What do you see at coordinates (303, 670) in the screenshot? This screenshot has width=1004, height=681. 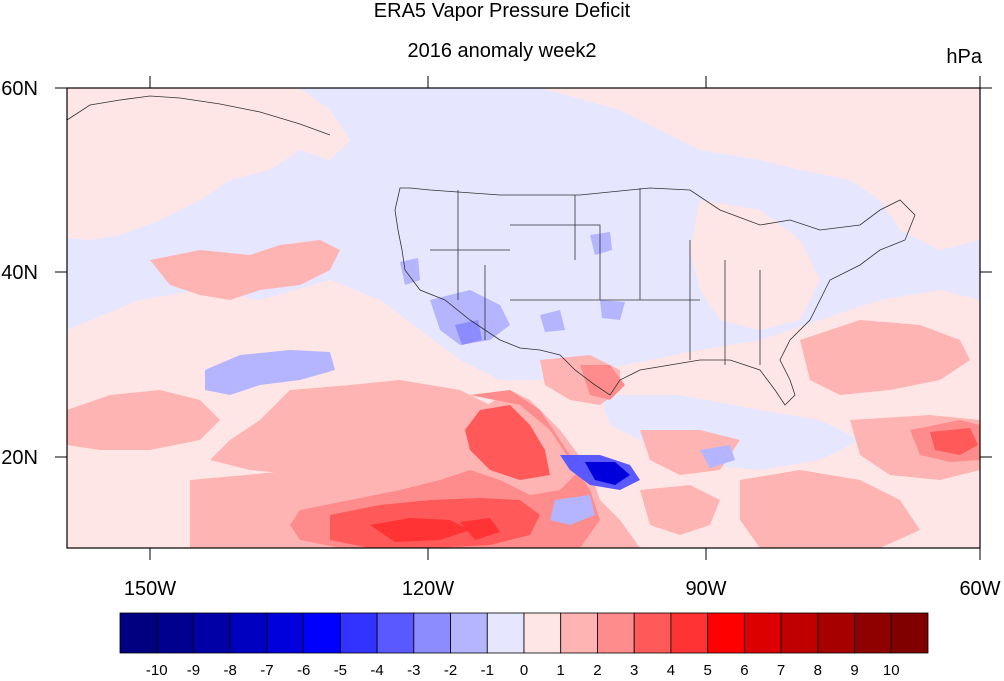 I see `colorbar-tick-label: -6` at bounding box center [303, 670].